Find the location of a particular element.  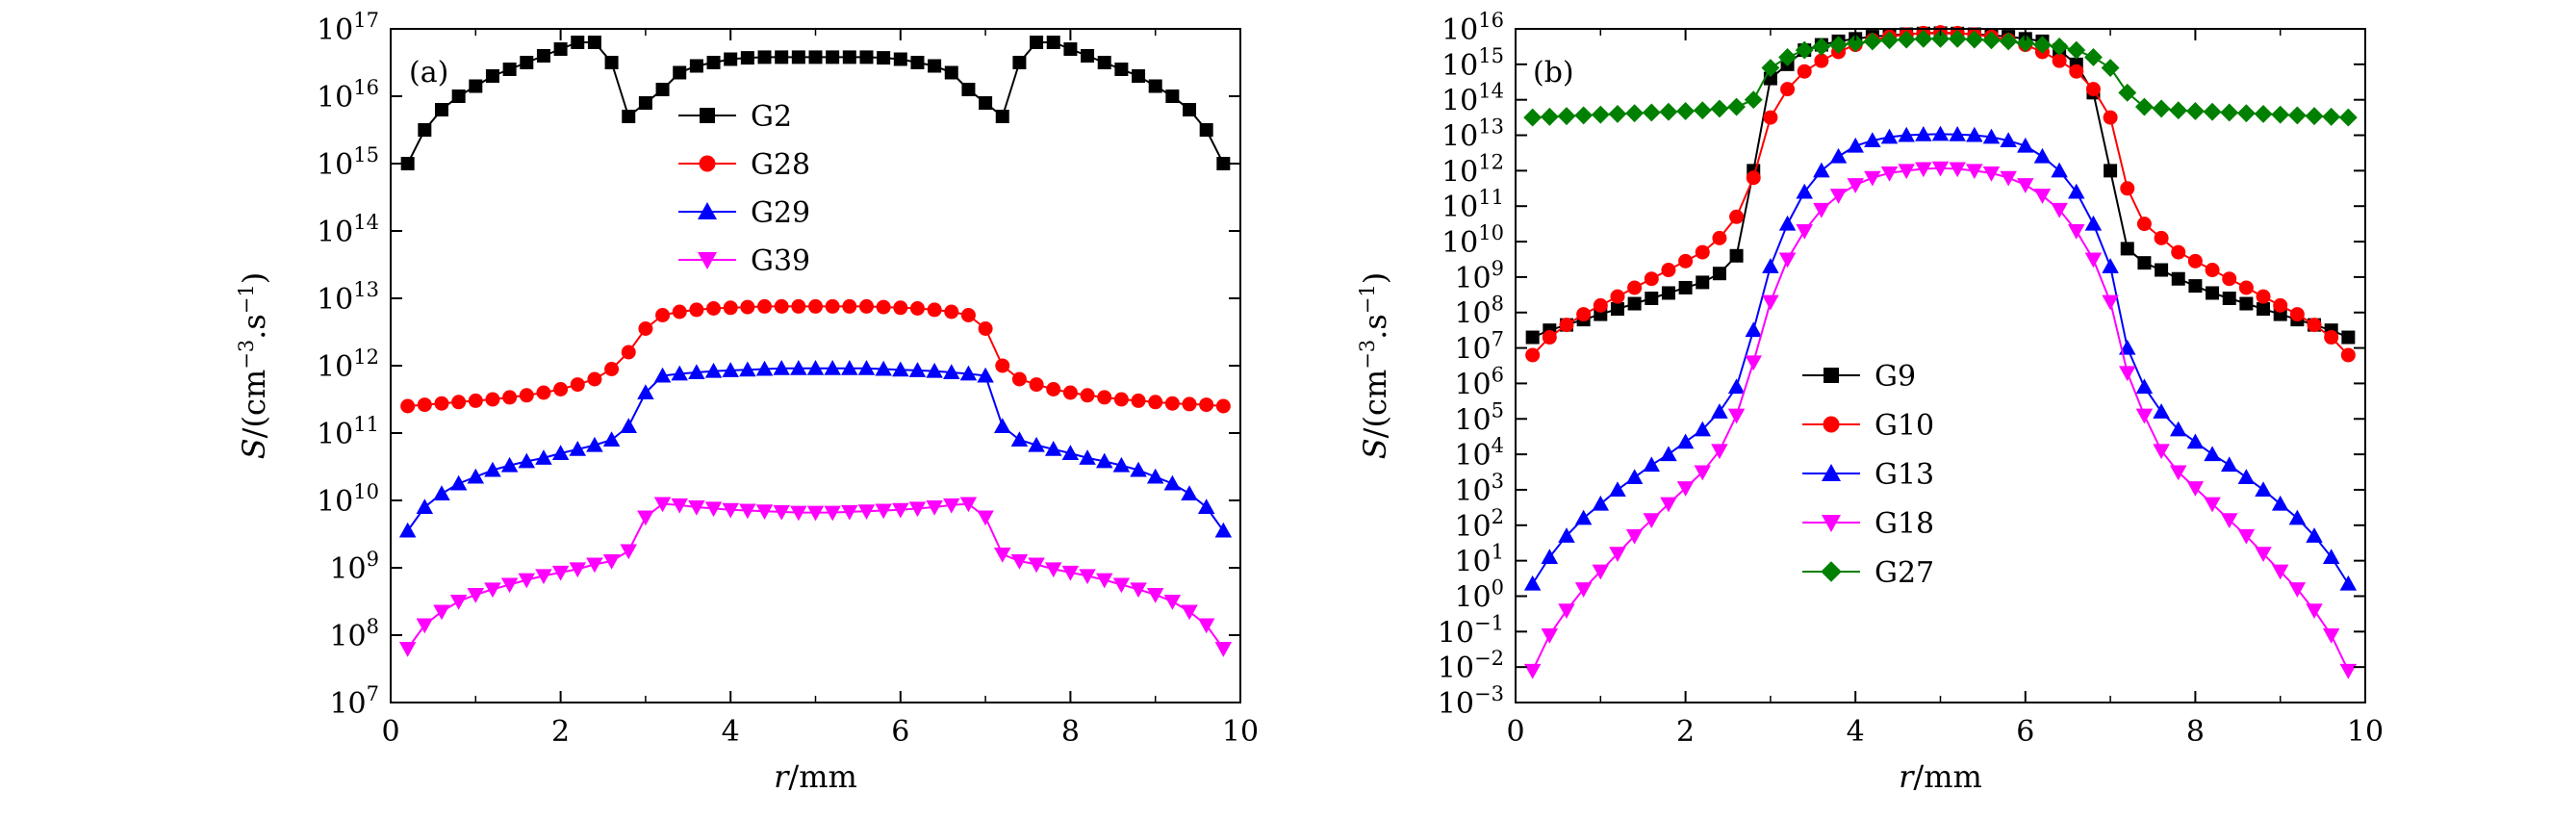

y-tick-label: 10¹² is located at coordinates (1472, 169).